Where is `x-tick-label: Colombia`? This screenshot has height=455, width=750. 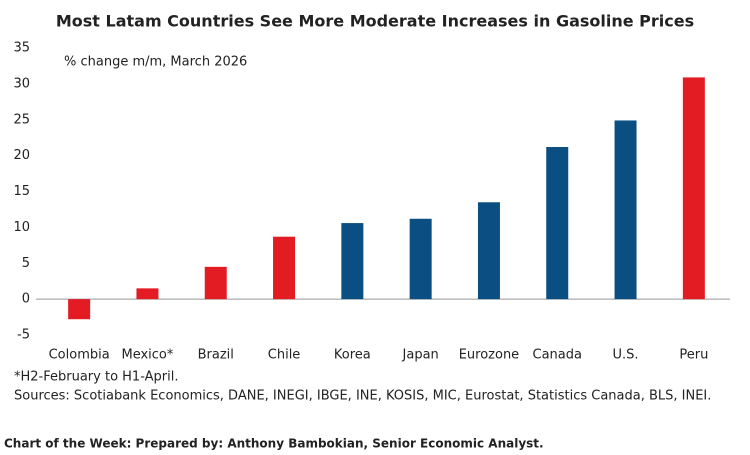 x-tick-label: Colombia is located at coordinates (79, 355).